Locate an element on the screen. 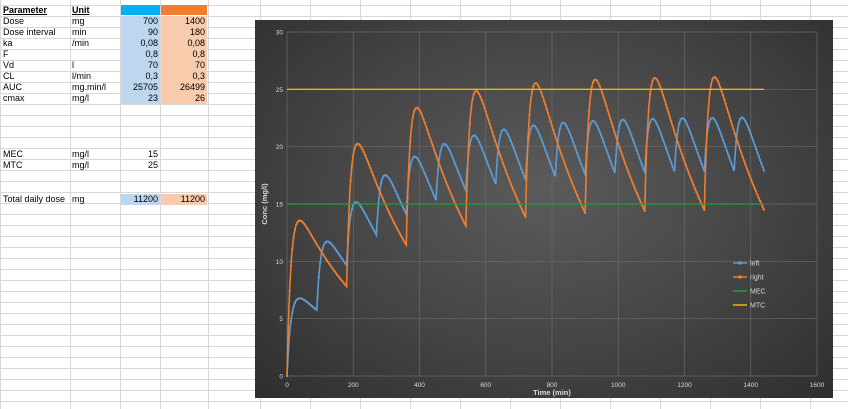 The width and height of the screenshot is (848, 409). param-right-value: 26 is located at coordinates (184, 98).